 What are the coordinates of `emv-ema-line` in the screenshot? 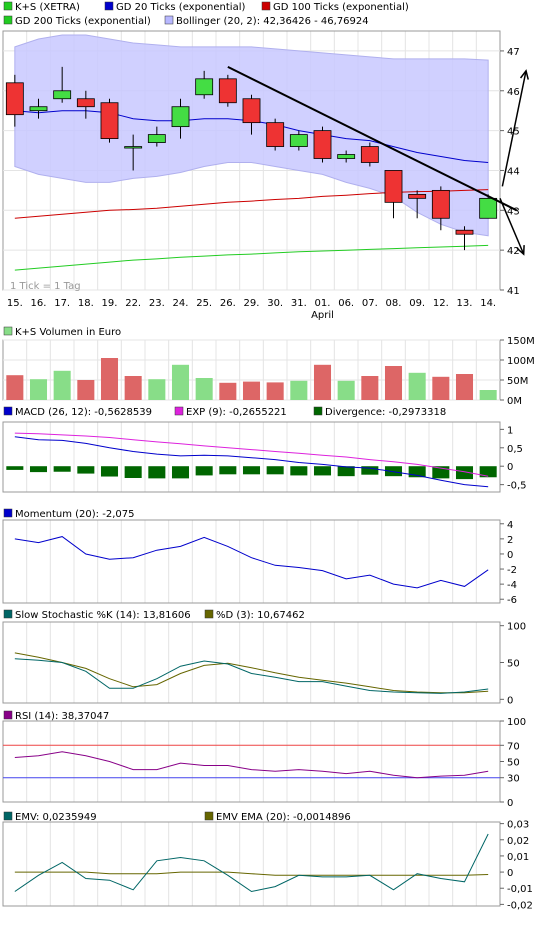 It's located at (251, 873).